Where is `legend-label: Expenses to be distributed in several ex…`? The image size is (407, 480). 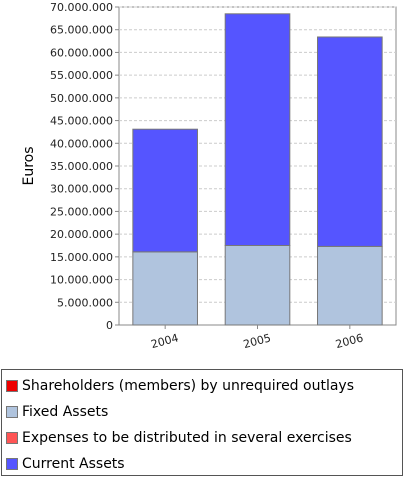 legend-label: Expenses to be distributed in several ex… is located at coordinates (187, 438).